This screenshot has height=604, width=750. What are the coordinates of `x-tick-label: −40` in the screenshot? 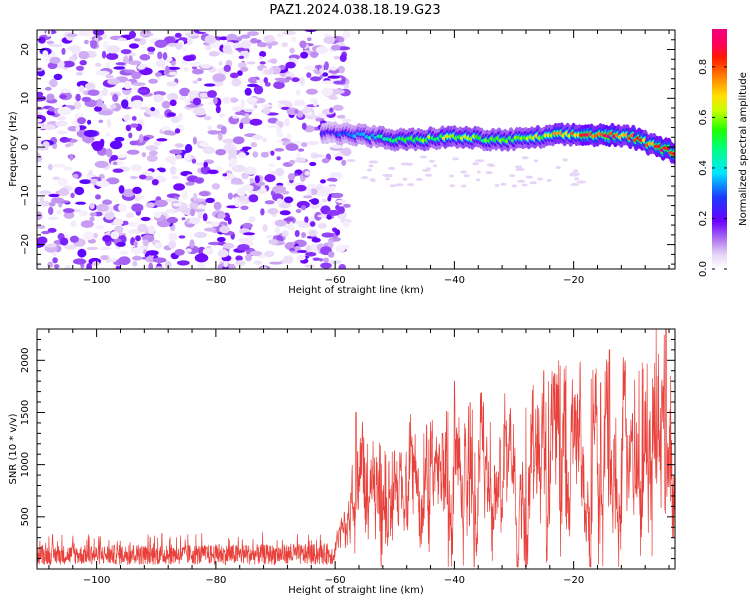 It's located at (454, 280).